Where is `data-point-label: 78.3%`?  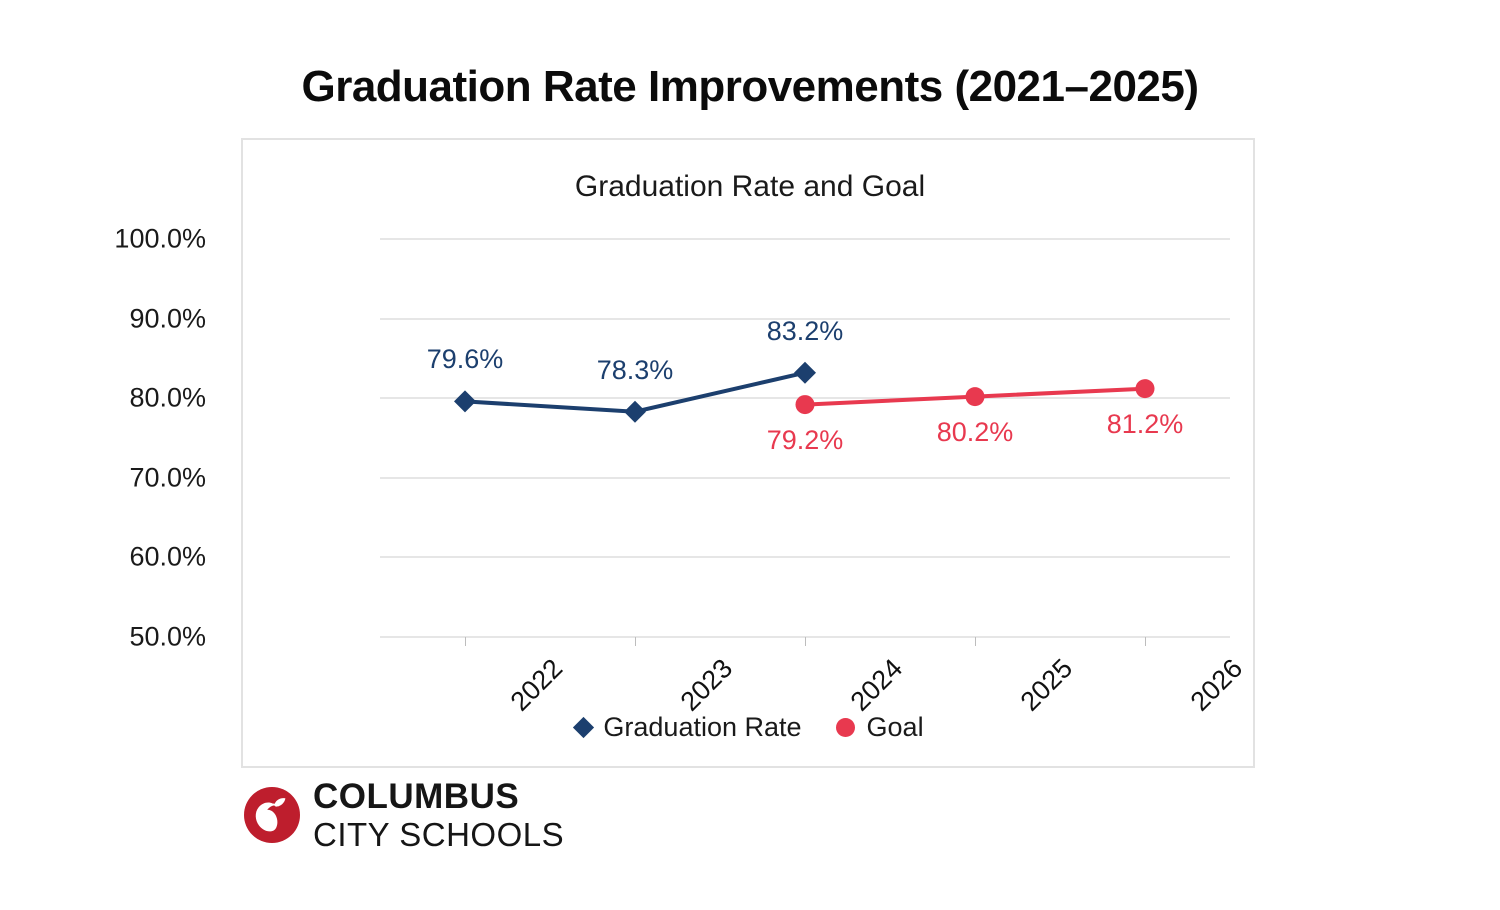 data-point-label: 78.3% is located at coordinates (635, 369).